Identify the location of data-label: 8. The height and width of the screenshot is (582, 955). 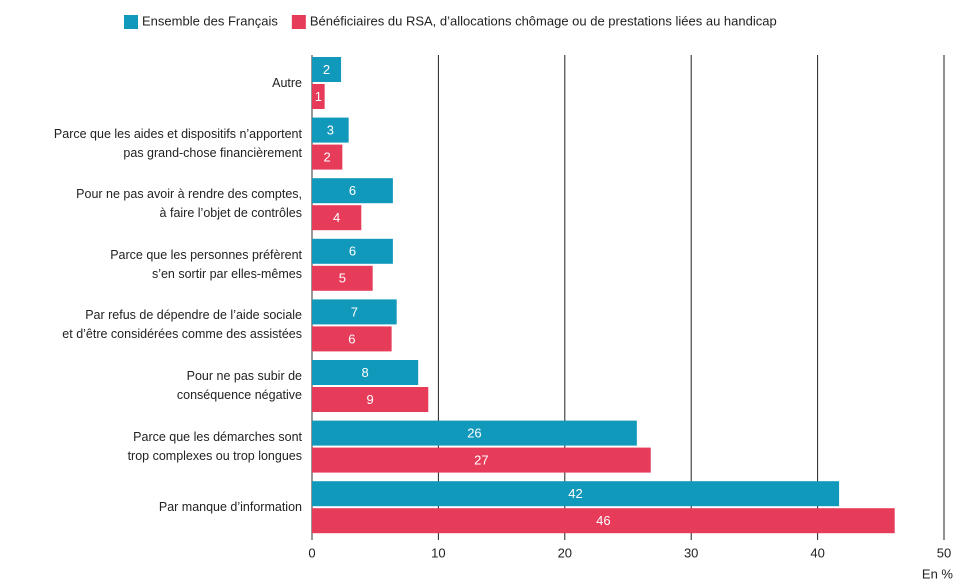
(364, 372).